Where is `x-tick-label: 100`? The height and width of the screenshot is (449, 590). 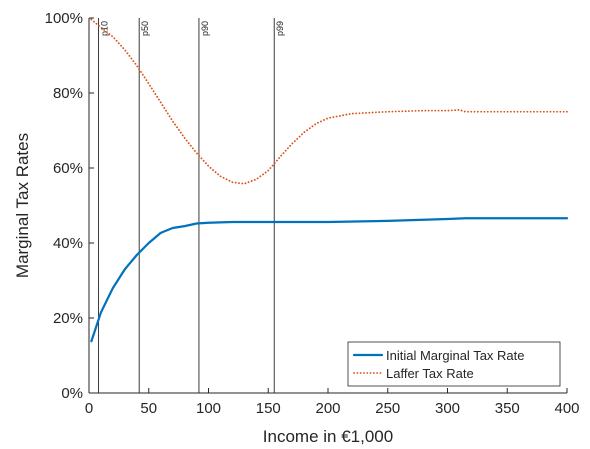 x-tick-label: 100 is located at coordinates (208, 408).